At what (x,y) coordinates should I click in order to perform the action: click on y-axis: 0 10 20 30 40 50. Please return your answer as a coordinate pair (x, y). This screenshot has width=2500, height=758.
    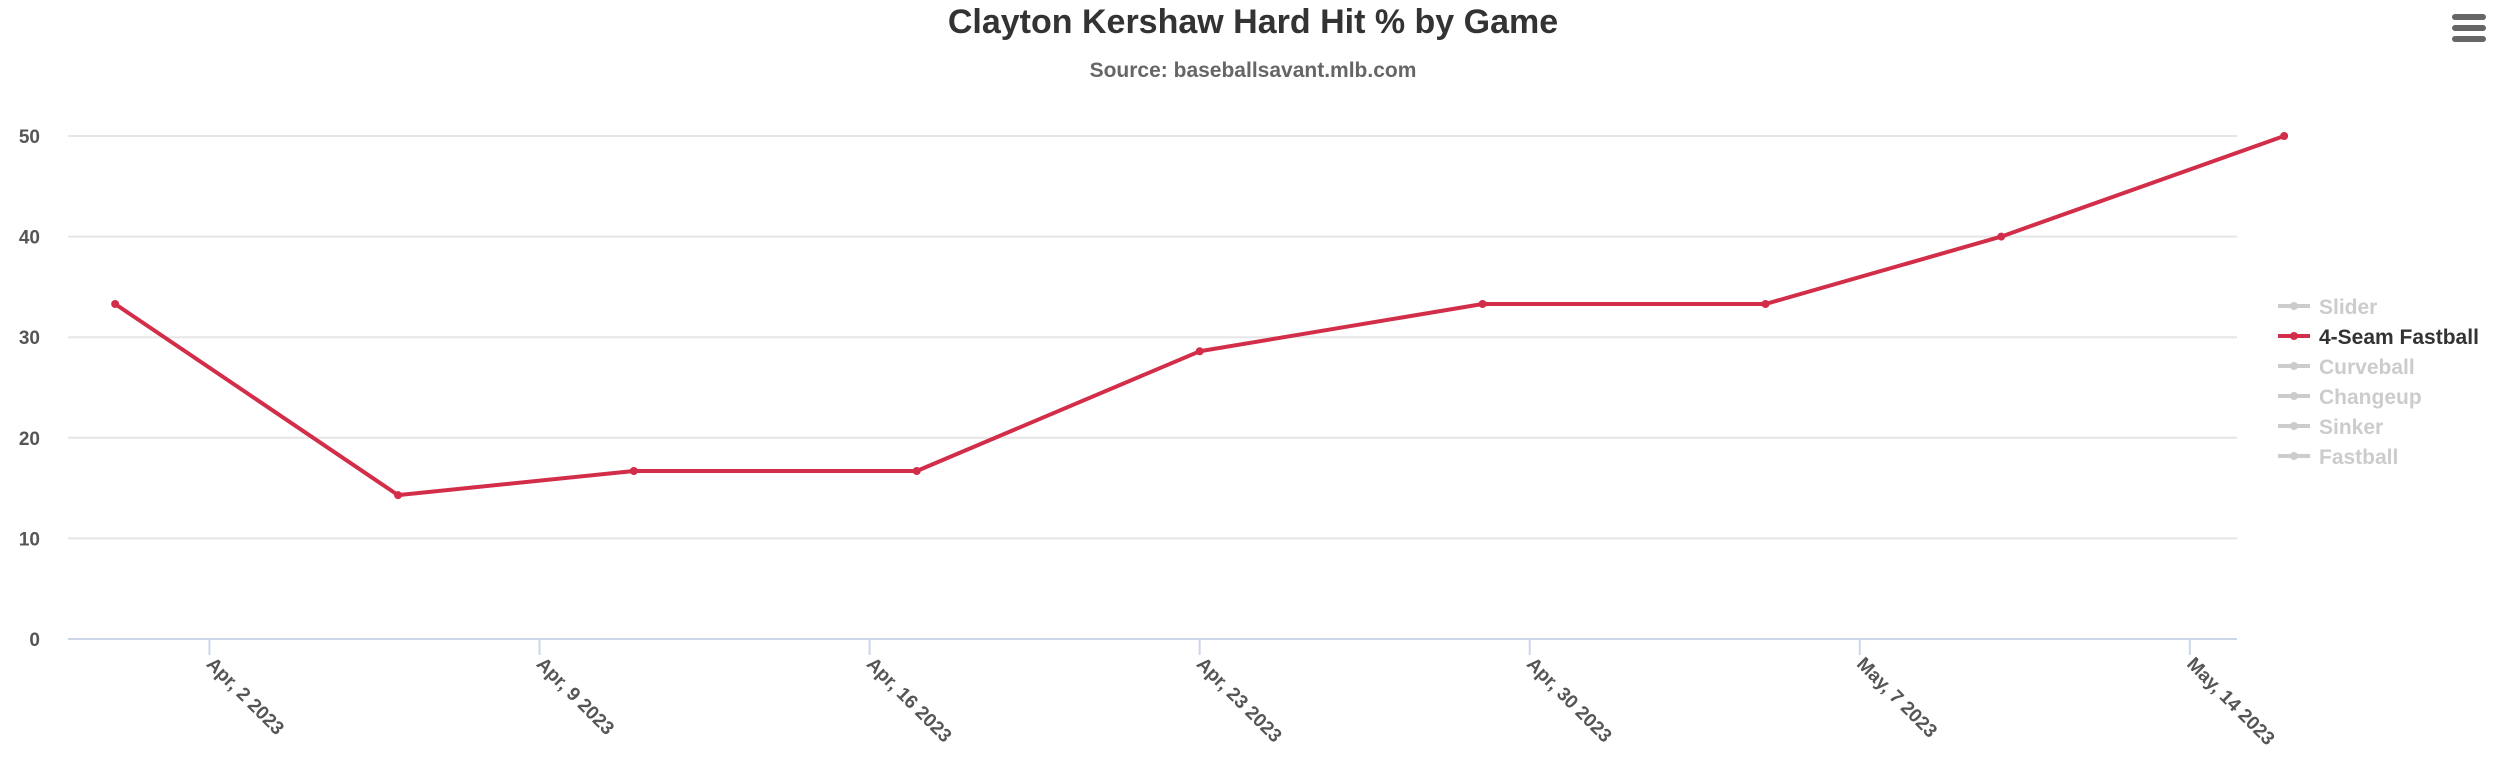
    Looking at the image, I should click on (29, 389).